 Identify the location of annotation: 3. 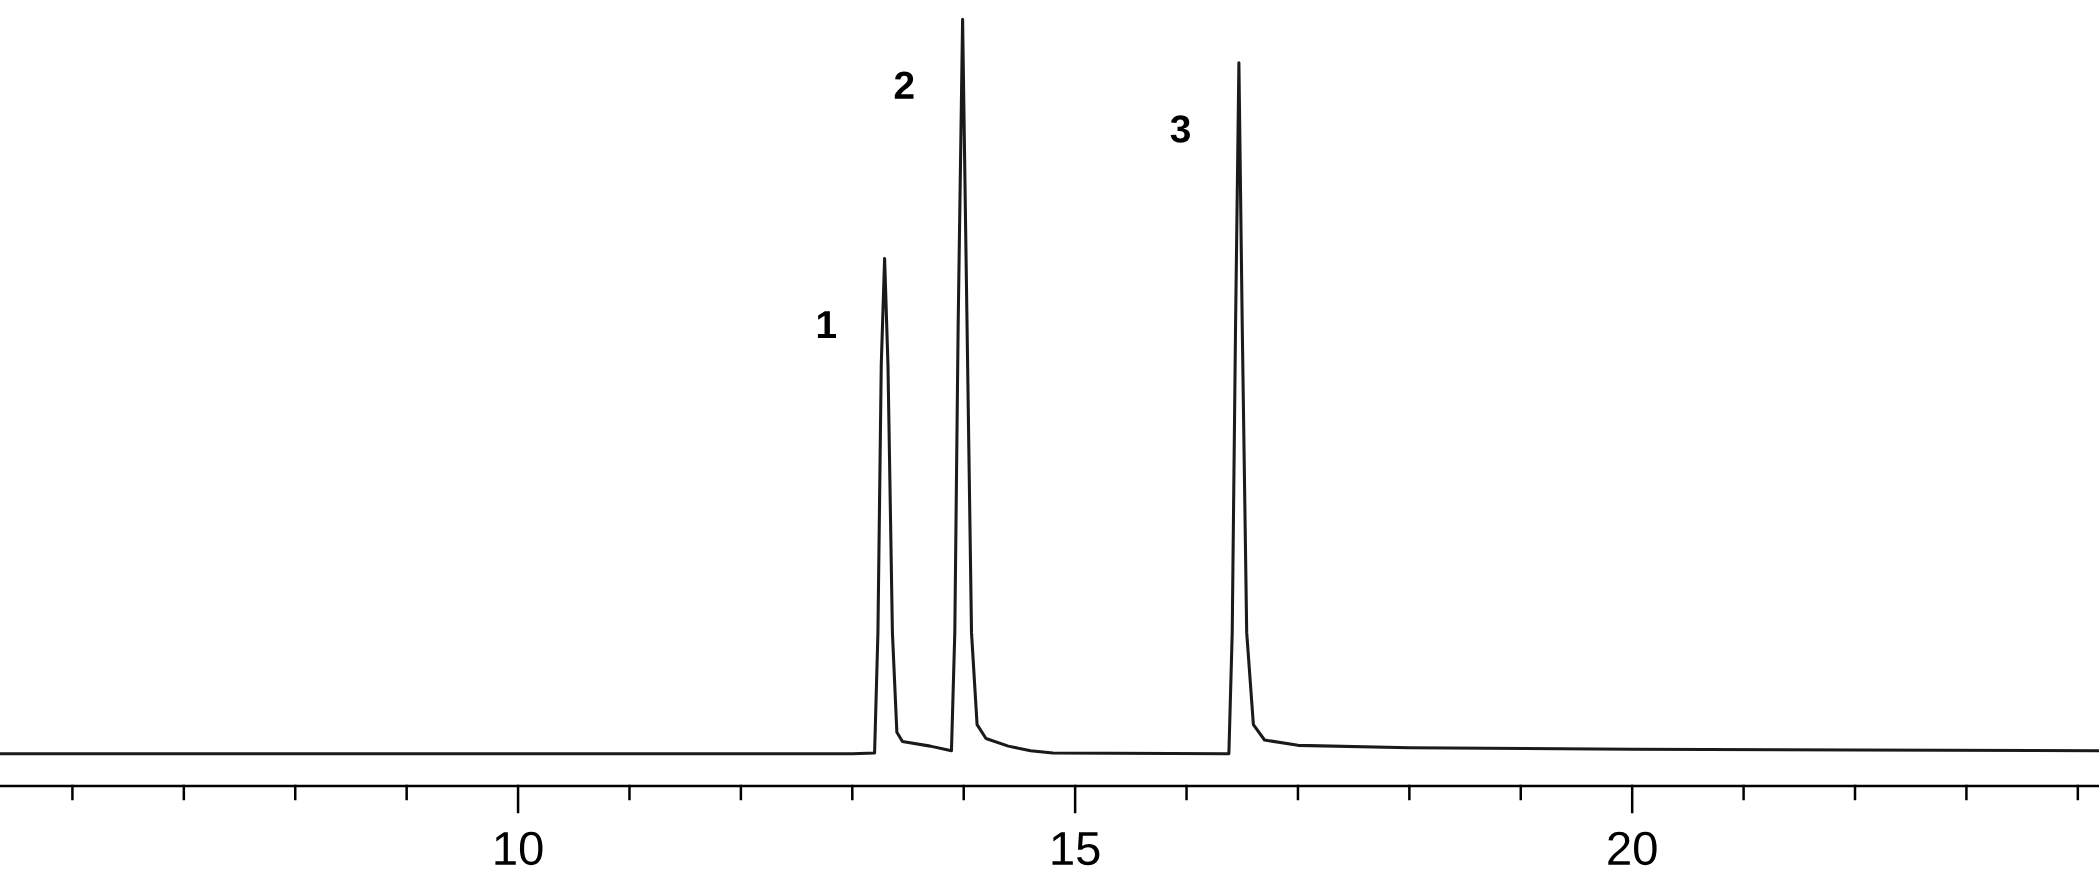
(1180, 129).